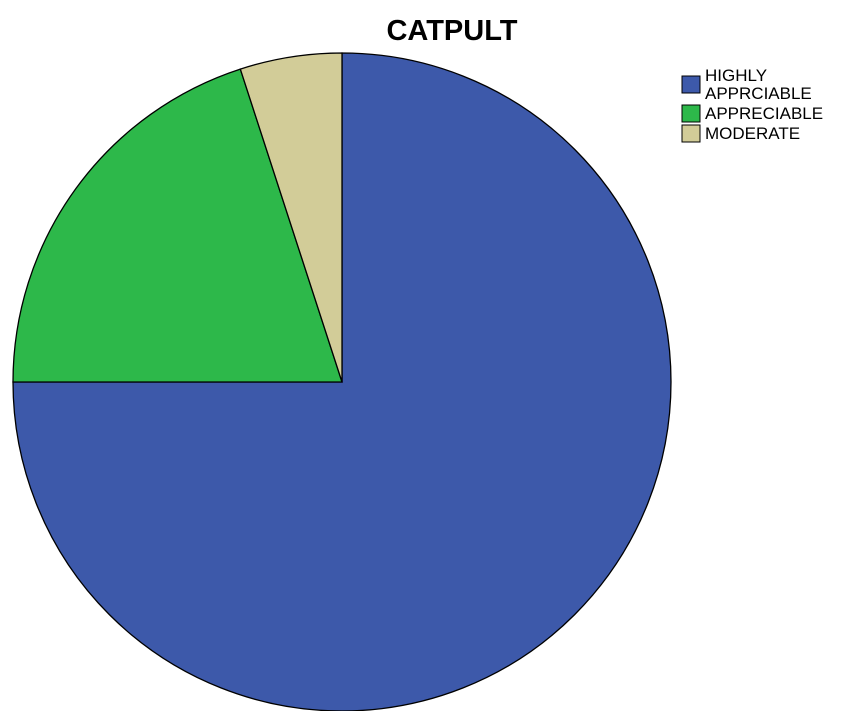 This screenshot has height=711, width=847. Describe the element at coordinates (752, 133) in the screenshot. I see `legend-label: MODERATE` at that location.